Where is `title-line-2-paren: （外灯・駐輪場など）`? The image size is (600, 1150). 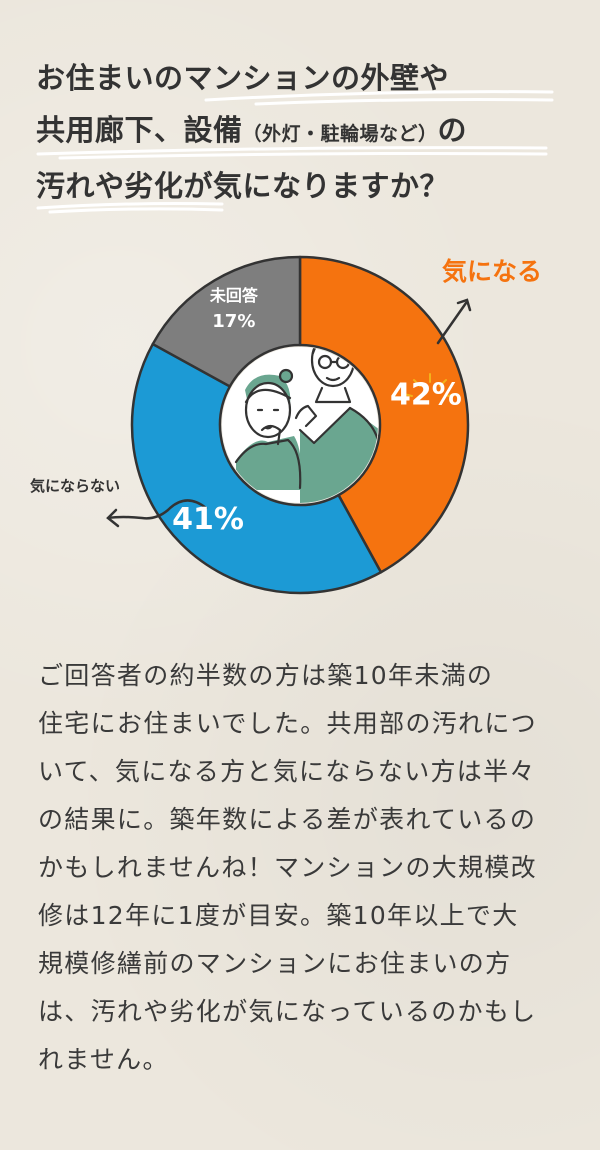
title-line-2-paren: （外灯・駐輪場など） is located at coordinates (340, 134).